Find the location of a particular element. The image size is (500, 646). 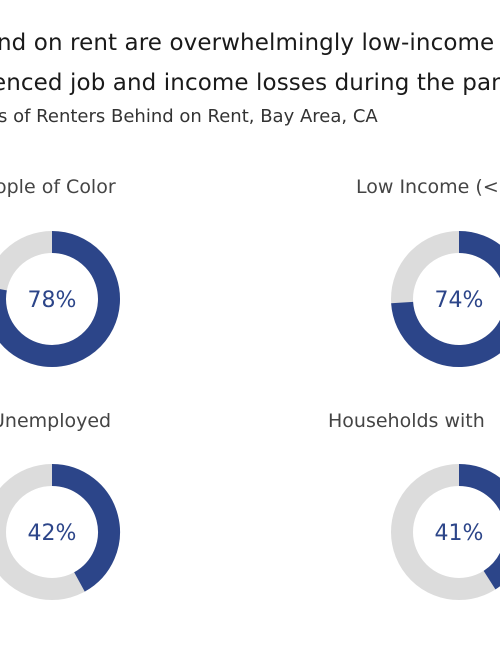

donut-value-arc-low-income is located at coordinates (445, 299).